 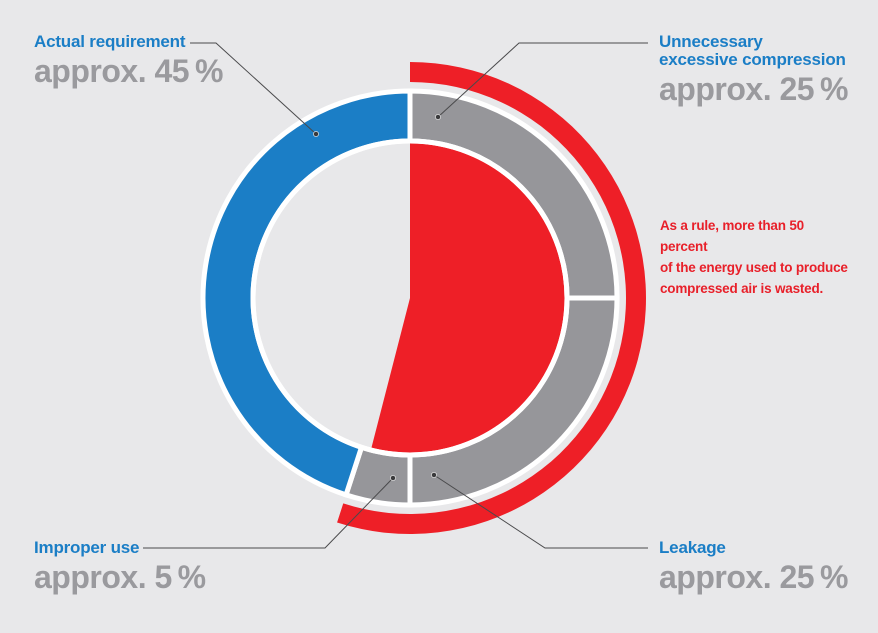 What do you see at coordinates (87, 547) in the screenshot?
I see `slice-label-improper-use: Improper use` at bounding box center [87, 547].